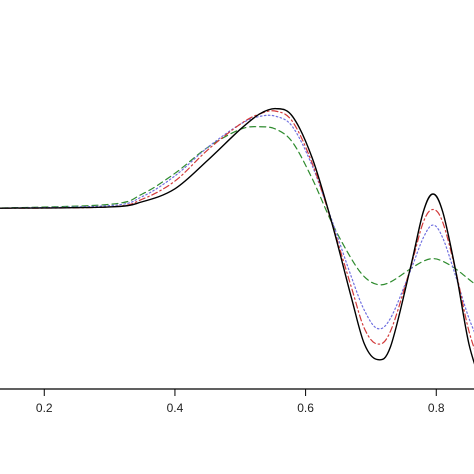 This screenshot has height=474, width=474. I want to click on x-tick-label: 0.6, so click(305, 408).